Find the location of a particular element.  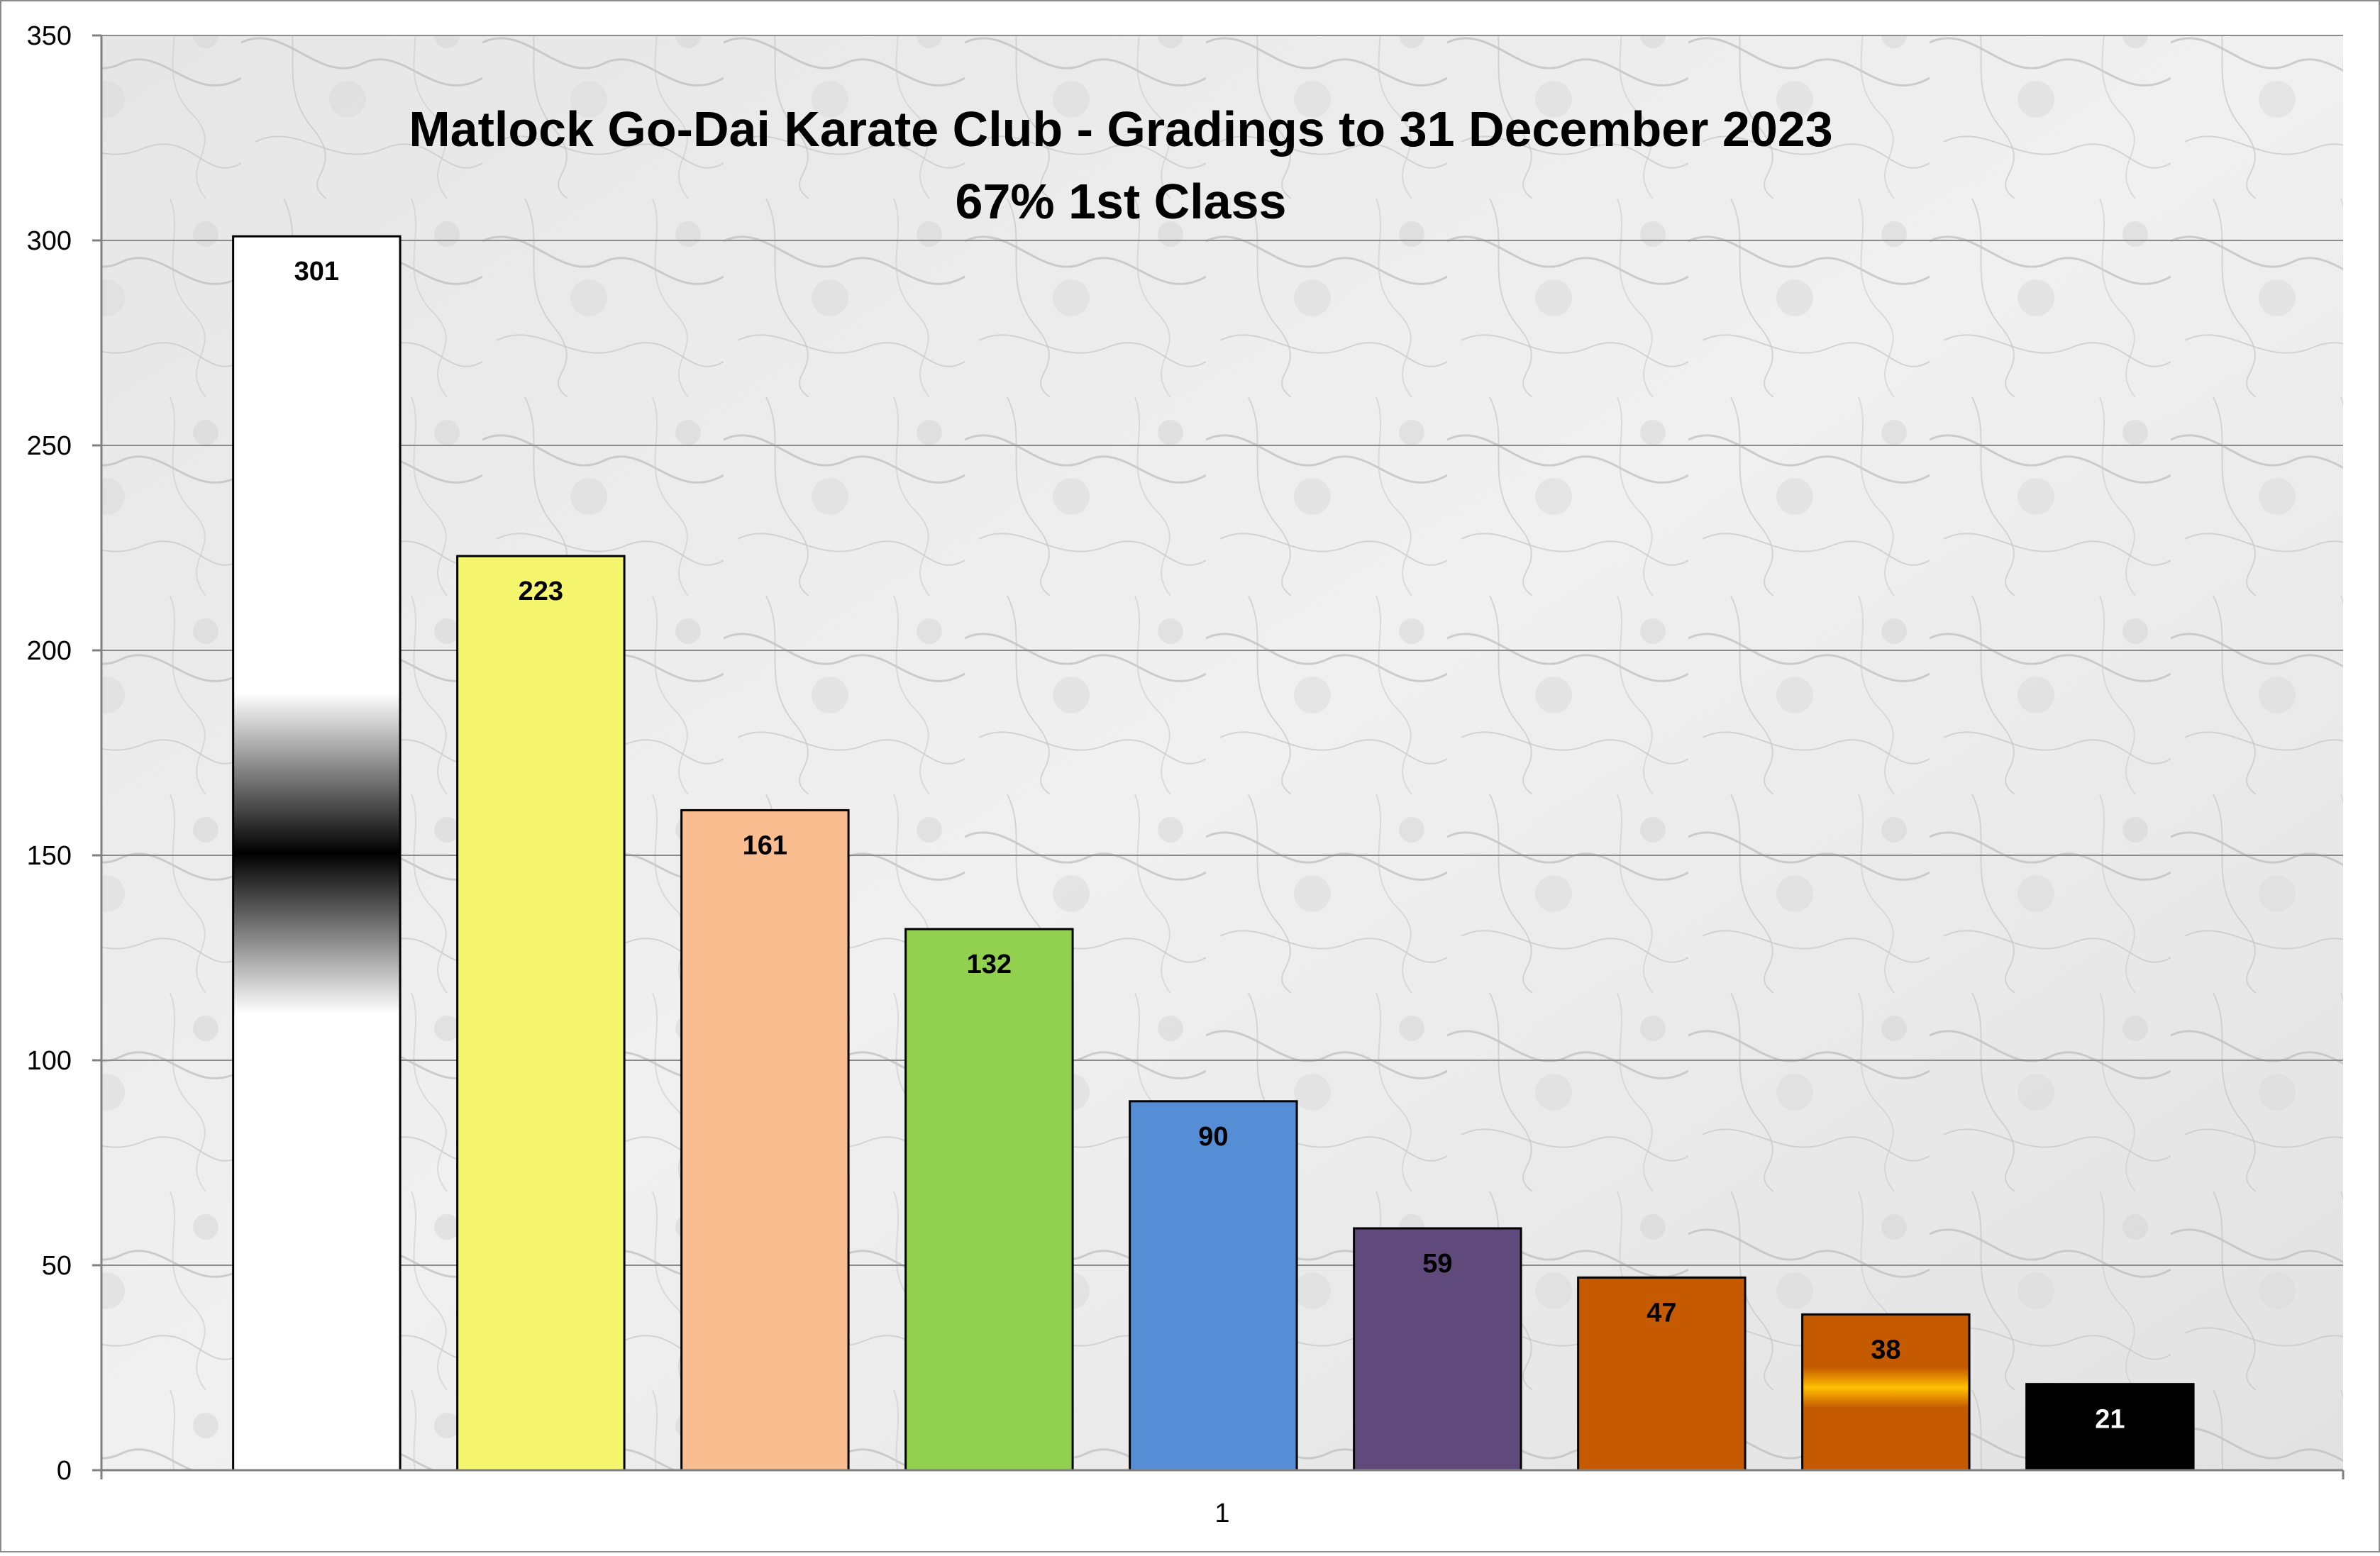

chart-subtitle: 67% 1st Class is located at coordinates (1121, 202).